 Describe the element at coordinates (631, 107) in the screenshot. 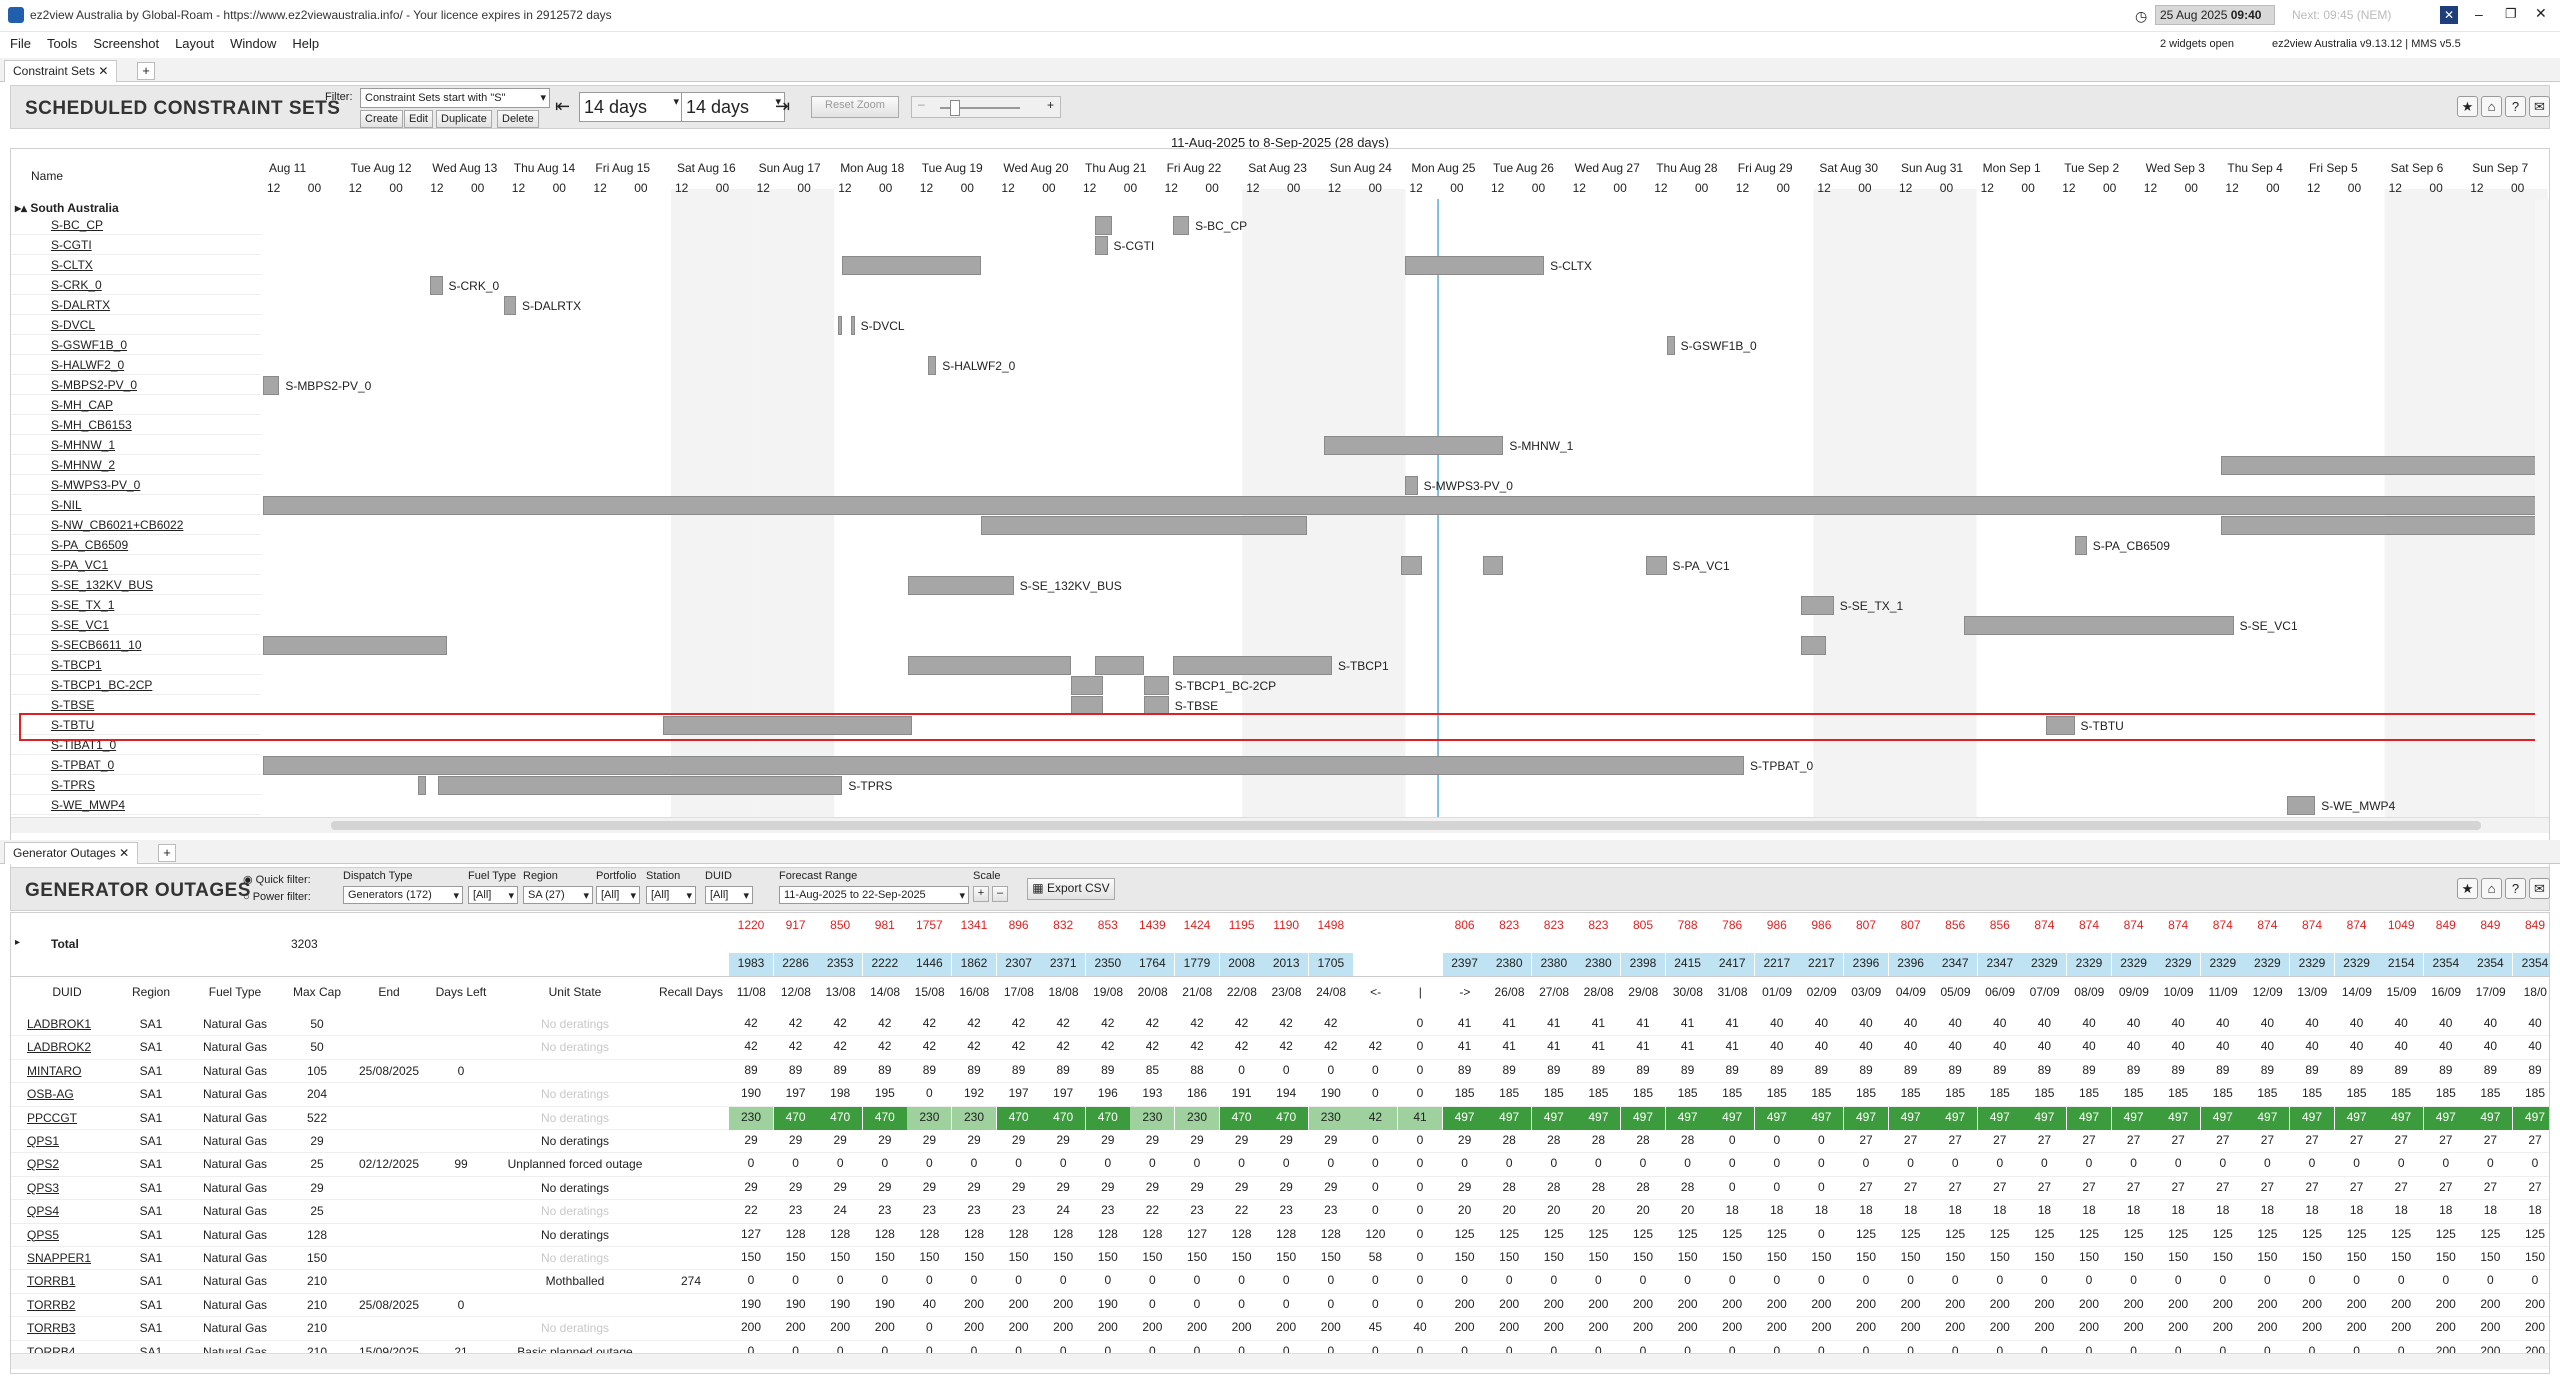

I see `back-days-select: 14 days` at that location.